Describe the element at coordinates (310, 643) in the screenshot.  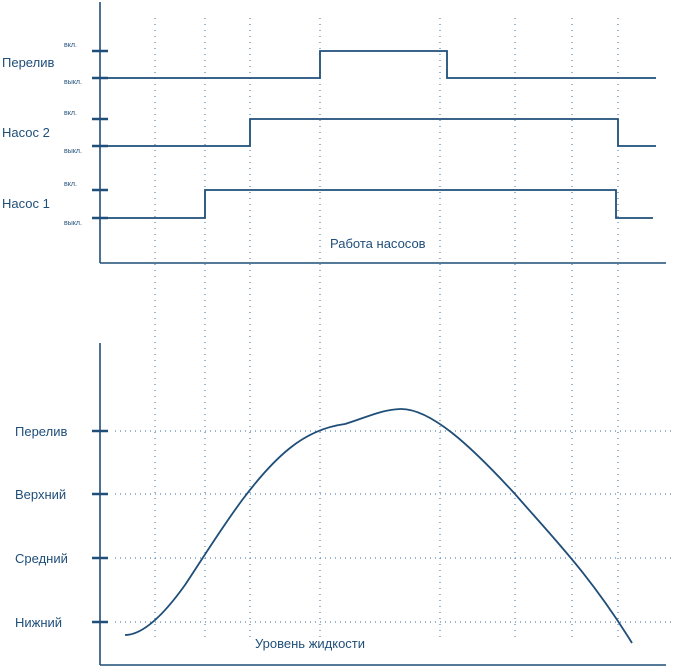
I see `bottom-panel-caption: Уровень жидкости` at that location.